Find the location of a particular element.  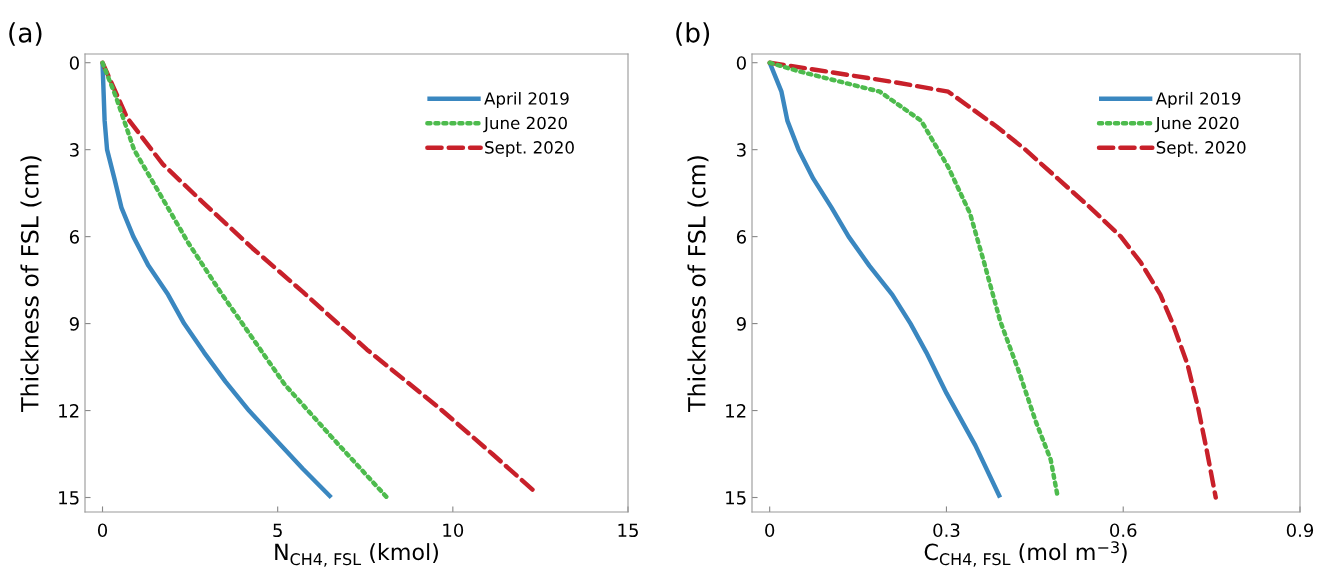

x-tick-label: 0.6 is located at coordinates (1123, 530).